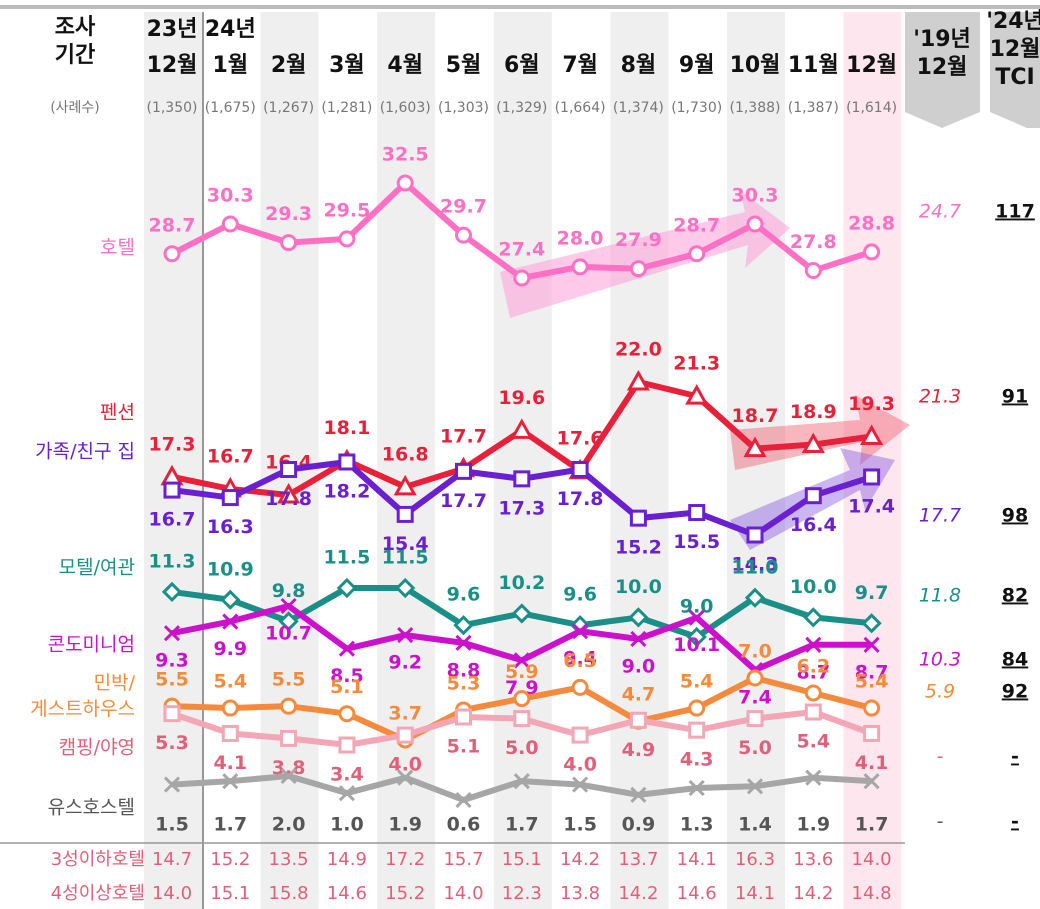 The image size is (1040, 909). What do you see at coordinates (755, 652) in the screenshot?
I see `data-label: 7.0` at bounding box center [755, 652].